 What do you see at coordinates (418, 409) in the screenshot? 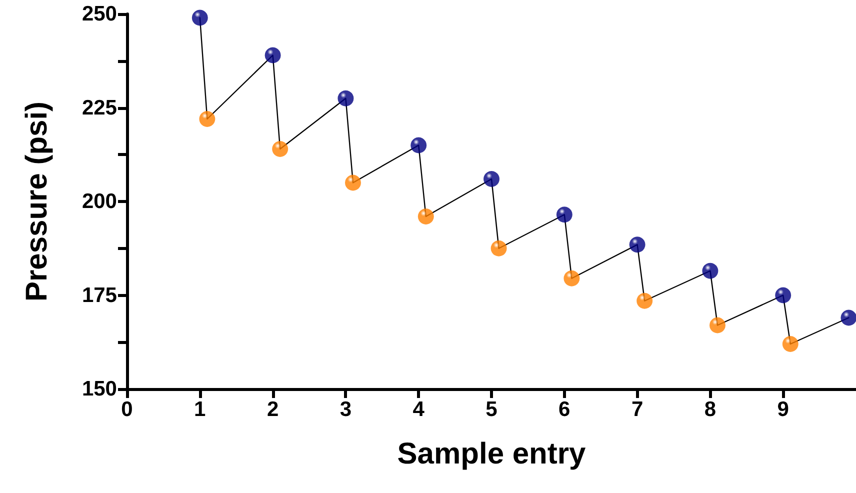
I see `x-tick-label: 4` at bounding box center [418, 409].